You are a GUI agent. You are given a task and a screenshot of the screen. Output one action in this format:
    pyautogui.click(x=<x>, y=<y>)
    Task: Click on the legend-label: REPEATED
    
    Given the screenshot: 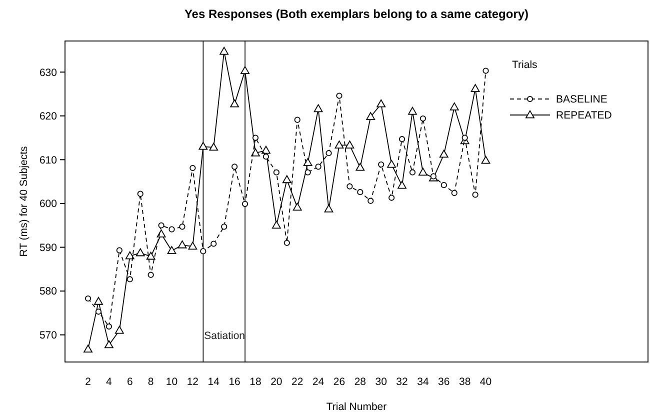 What is the action you would take?
    pyautogui.click(x=584, y=116)
    